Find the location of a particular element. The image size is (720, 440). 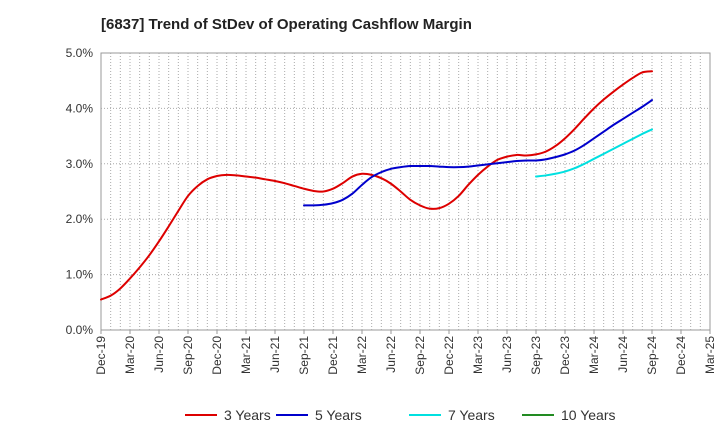

x-tick-label: Jun-20 is located at coordinates (159, 354).